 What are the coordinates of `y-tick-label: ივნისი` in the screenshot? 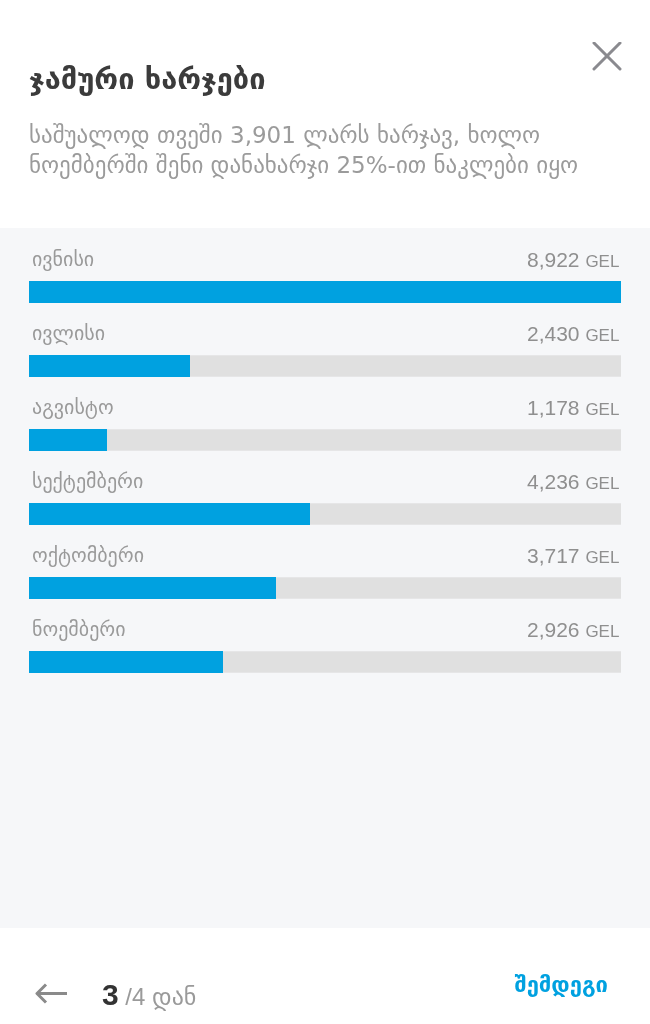 It's located at (63, 259).